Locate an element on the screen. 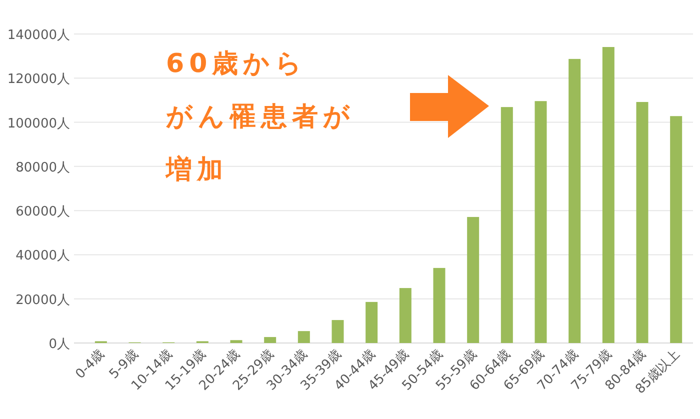 The image size is (700, 419). y-tick-label: 40000人 is located at coordinates (43, 256).